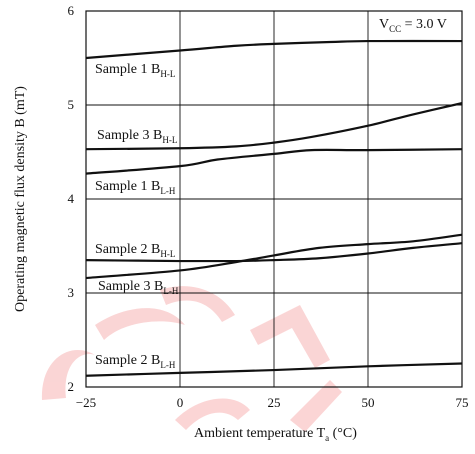  What do you see at coordinates (135, 250) in the screenshot?
I see `series-label-4: Sample 2 BH-L` at bounding box center [135, 250].